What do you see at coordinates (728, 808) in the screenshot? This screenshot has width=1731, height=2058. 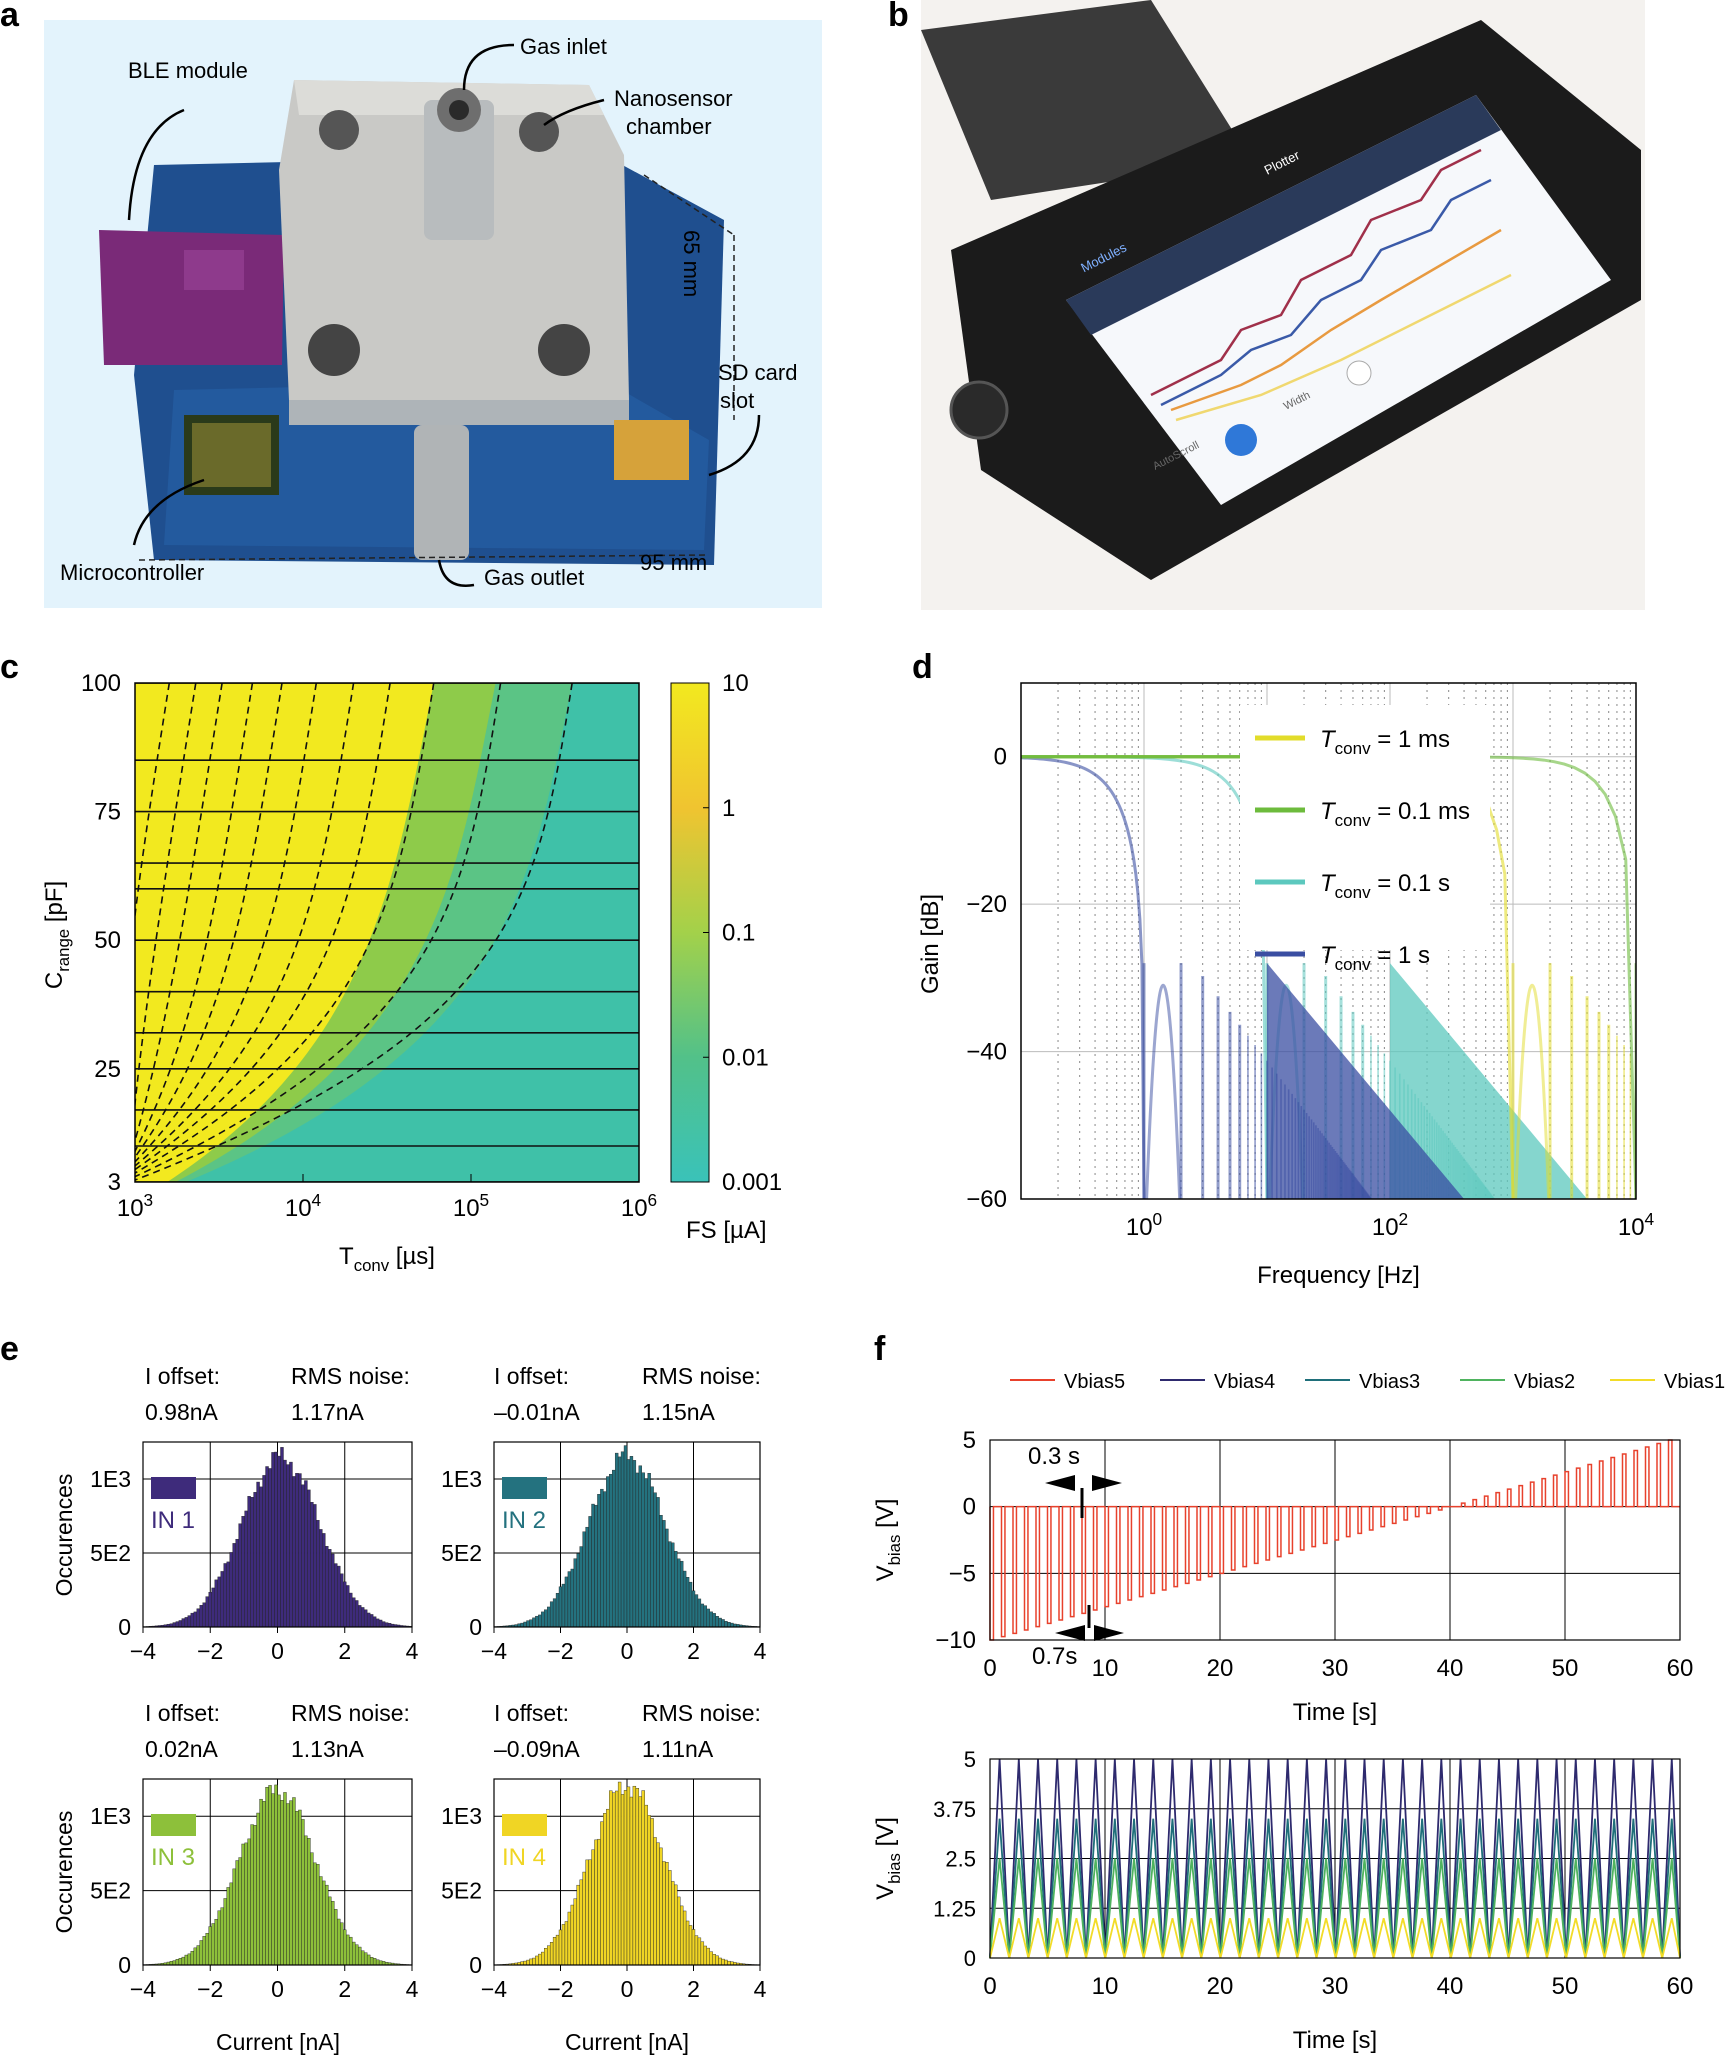 I see `colorbar-tick-label: 1` at bounding box center [728, 808].